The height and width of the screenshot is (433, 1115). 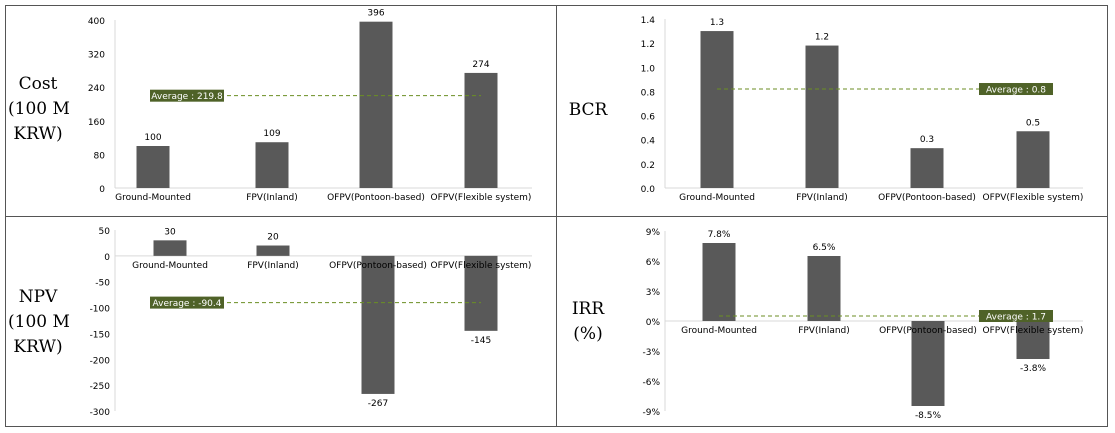 I want to click on cost-ytick-label: 320, so click(x=96, y=56).